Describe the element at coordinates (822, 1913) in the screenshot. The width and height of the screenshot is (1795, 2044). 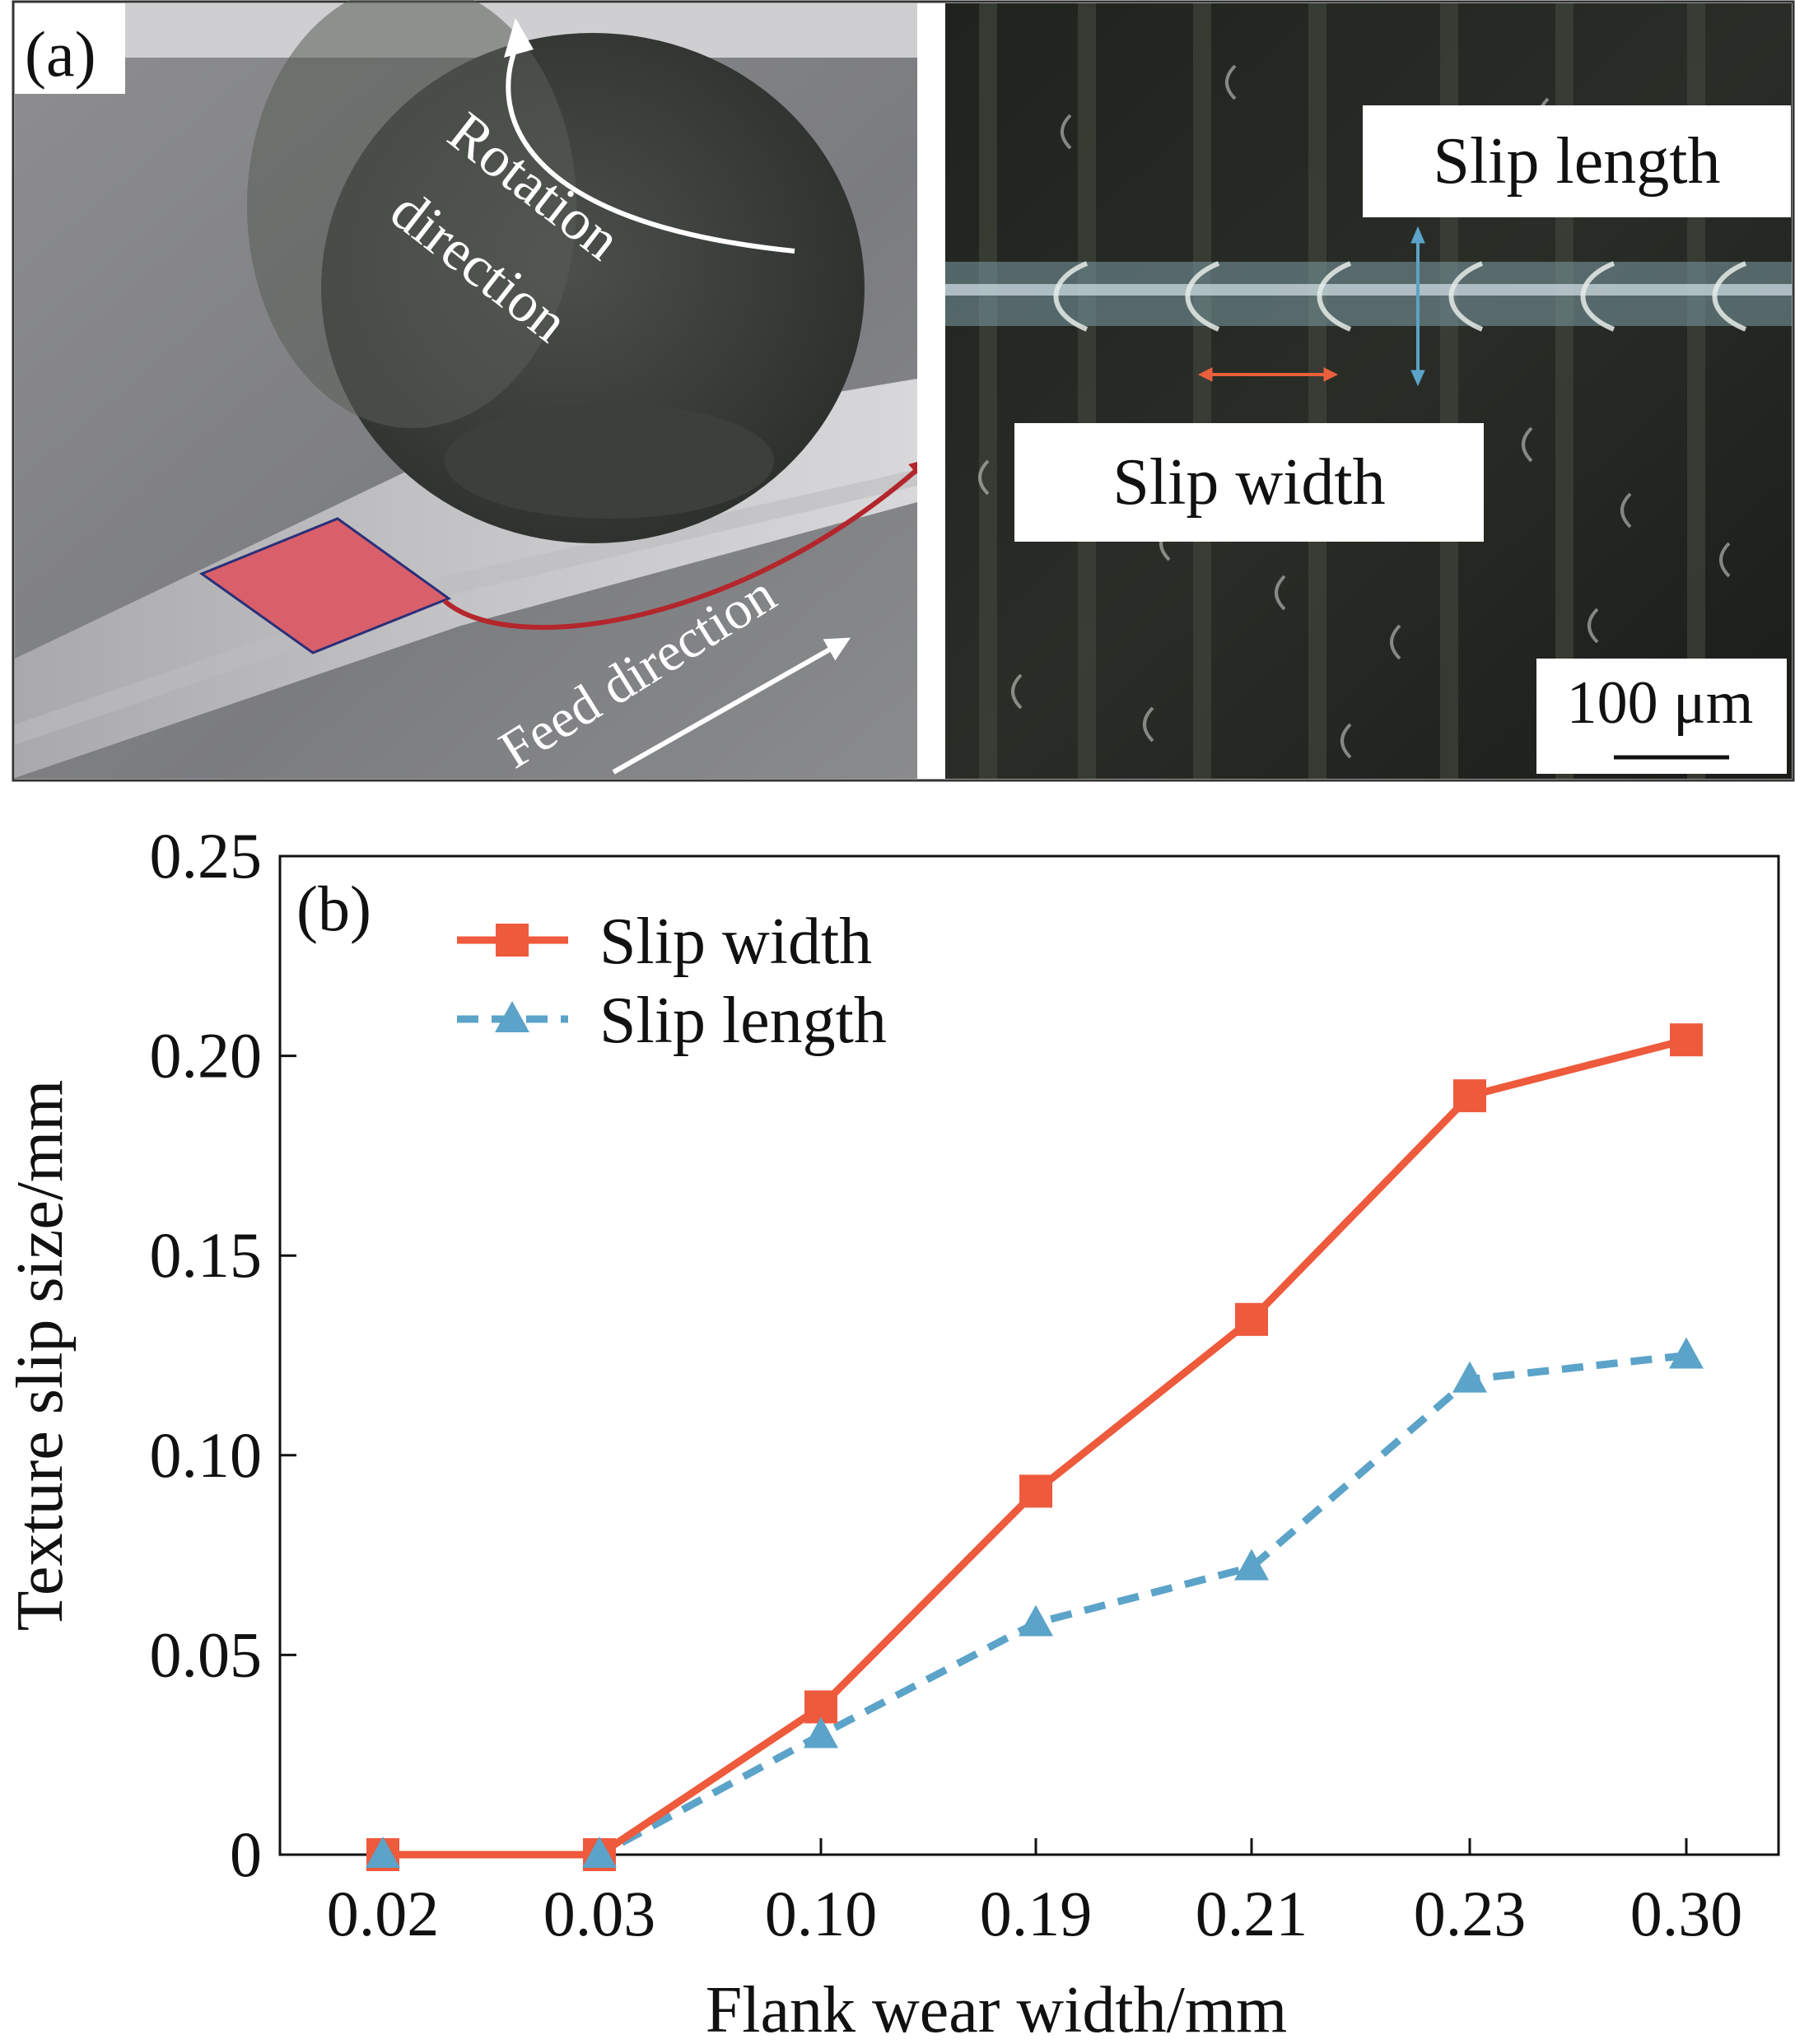
I see `x-tick-label: 0.10` at that location.